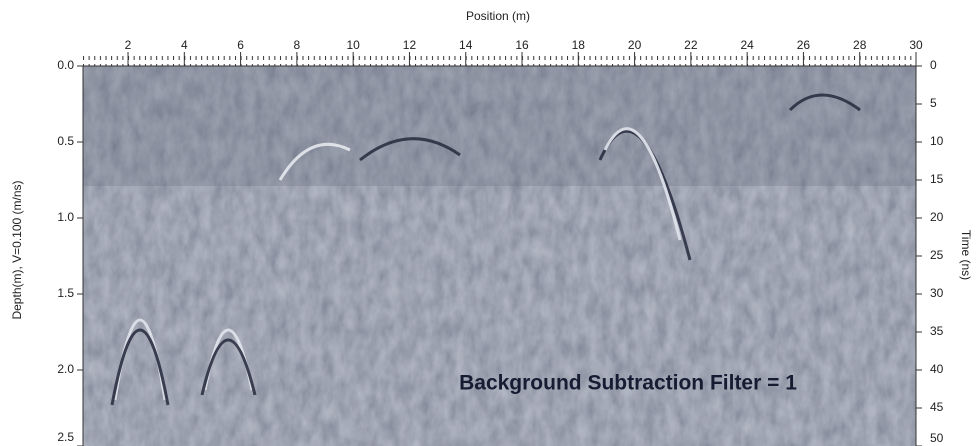 The image size is (977, 446). Describe the element at coordinates (522, 45) in the screenshot. I see `x-tick-label: 16` at that location.